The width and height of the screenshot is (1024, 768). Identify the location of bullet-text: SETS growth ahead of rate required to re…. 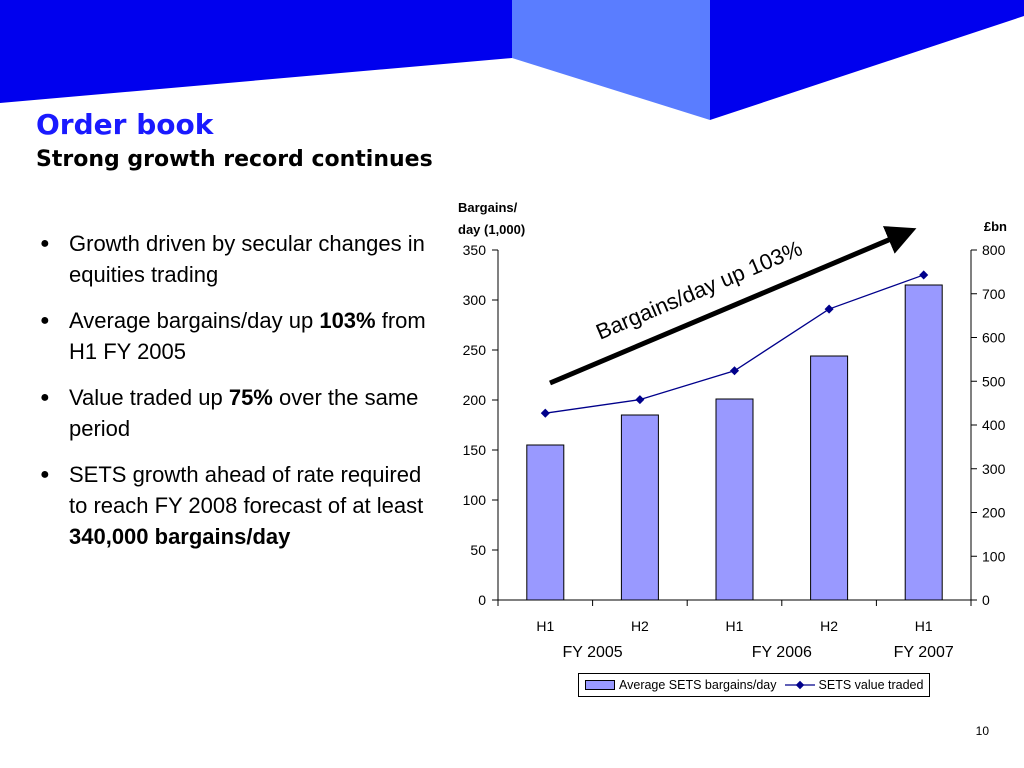
(246, 490).